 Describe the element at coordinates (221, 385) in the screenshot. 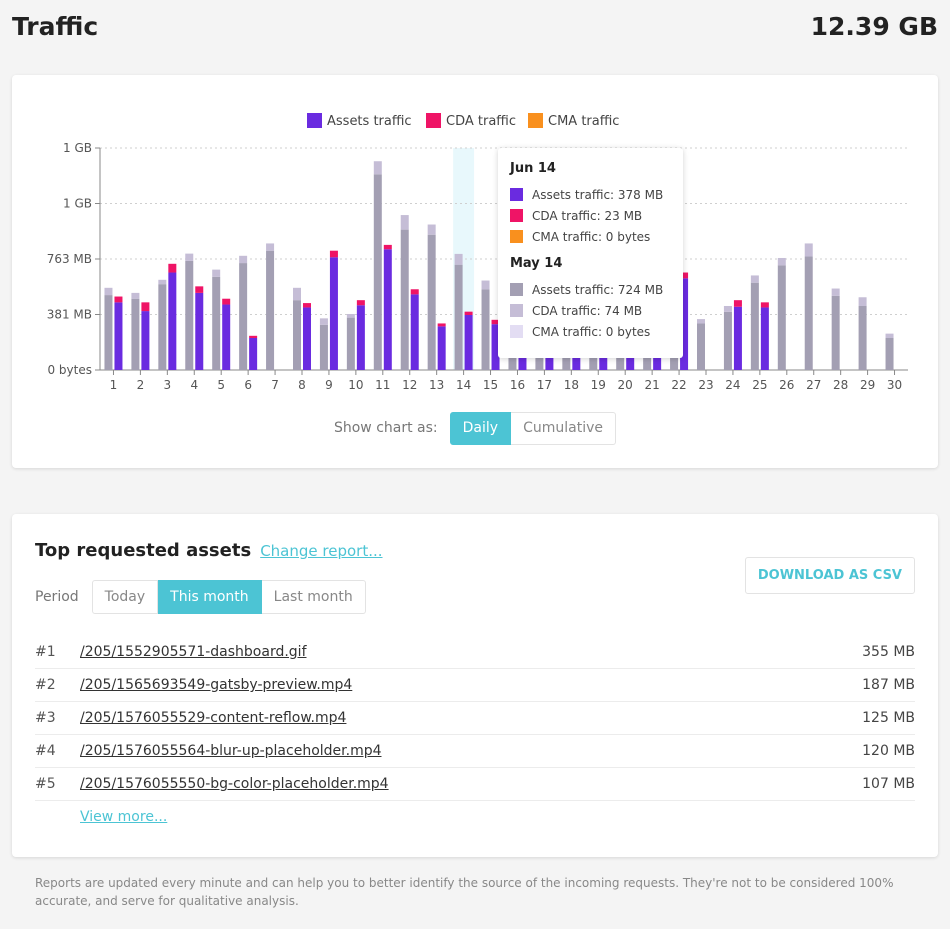

I see `x-tick-label: 5` at that location.